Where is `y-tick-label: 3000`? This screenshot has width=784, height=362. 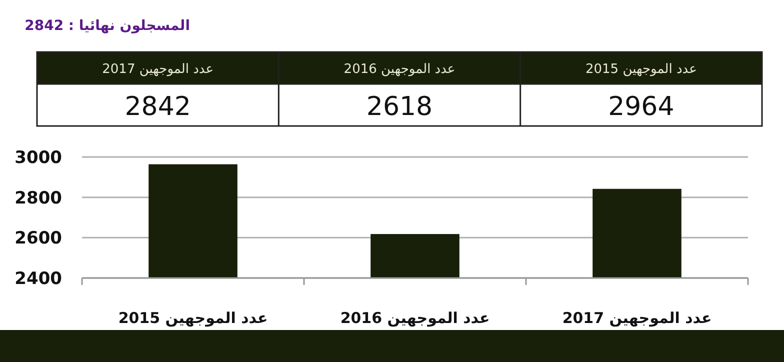 y-tick-label: 3000 is located at coordinates (38, 158).